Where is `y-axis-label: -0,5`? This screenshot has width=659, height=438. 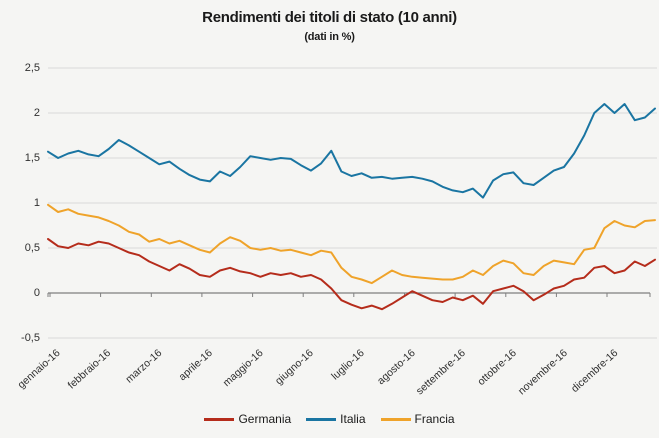
y-axis-label: -0,5 is located at coordinates (30, 338).